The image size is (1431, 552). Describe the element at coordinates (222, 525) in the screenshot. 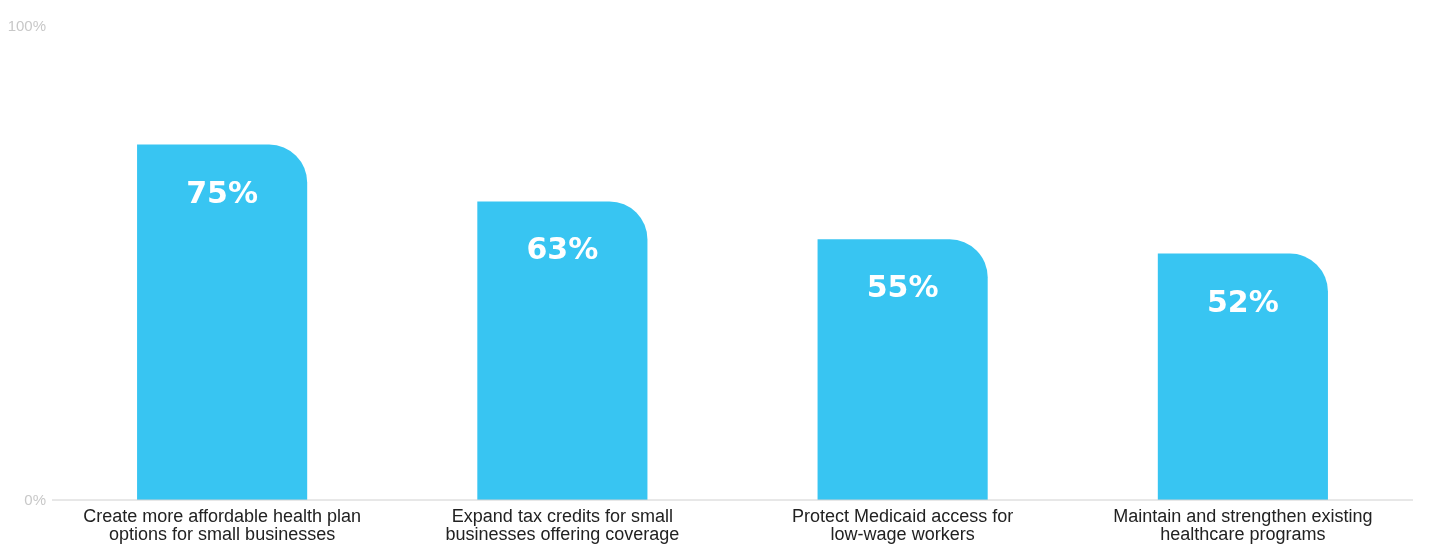

I see `x-tick-label: Create more affordable health plan options for small businesses` at that location.